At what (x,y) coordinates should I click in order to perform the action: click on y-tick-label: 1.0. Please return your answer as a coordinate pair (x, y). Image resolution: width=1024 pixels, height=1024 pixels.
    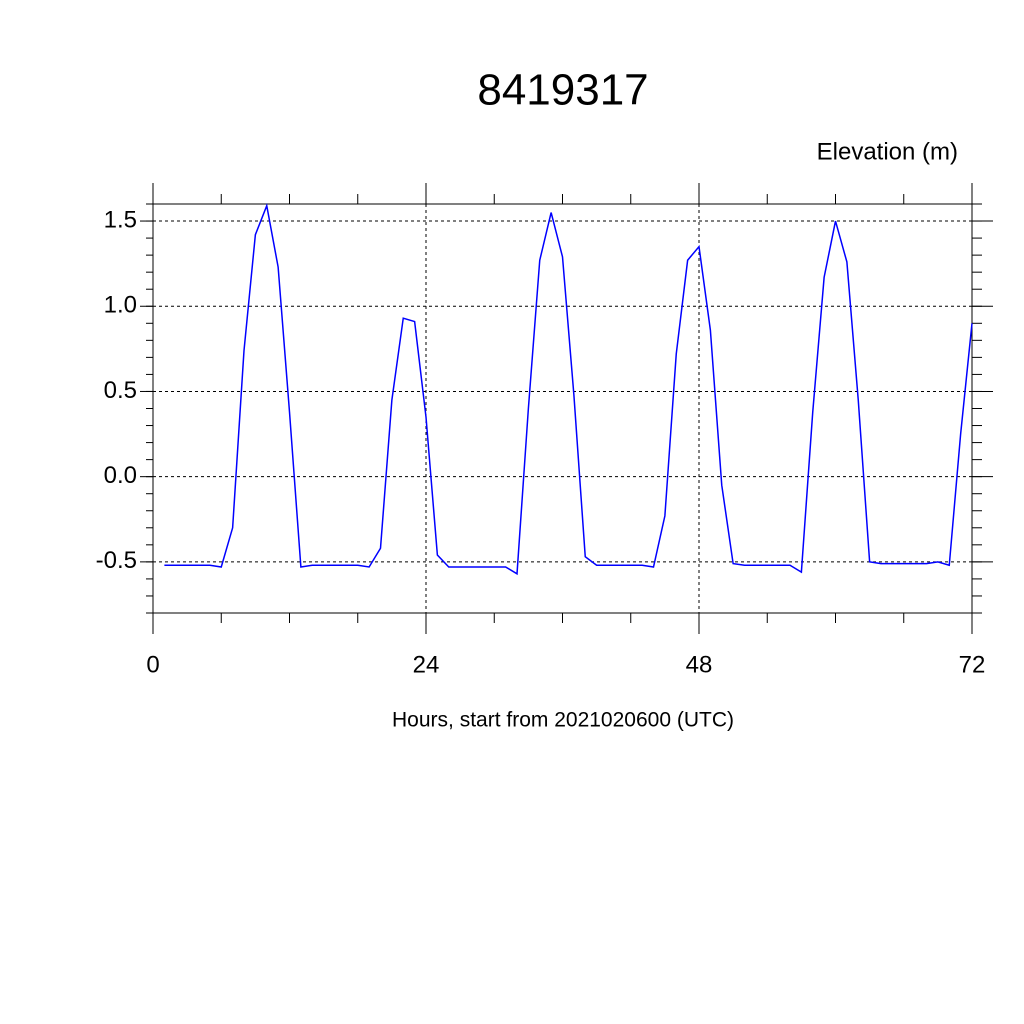
    Looking at the image, I should click on (120, 305).